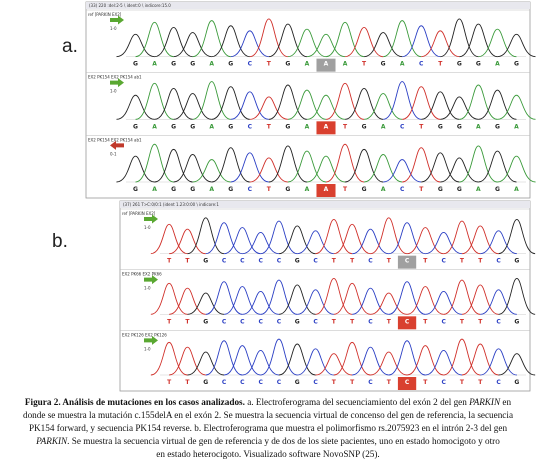 This screenshot has width=536, height=465. Describe the element at coordinates (147, 348) in the screenshot. I see `track-strand: 1-0` at that location.